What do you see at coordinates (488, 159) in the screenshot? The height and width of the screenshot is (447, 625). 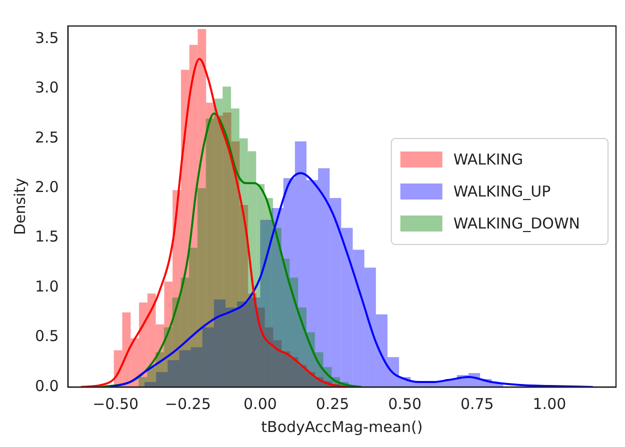 I see `legend-label: WALKING` at bounding box center [488, 159].